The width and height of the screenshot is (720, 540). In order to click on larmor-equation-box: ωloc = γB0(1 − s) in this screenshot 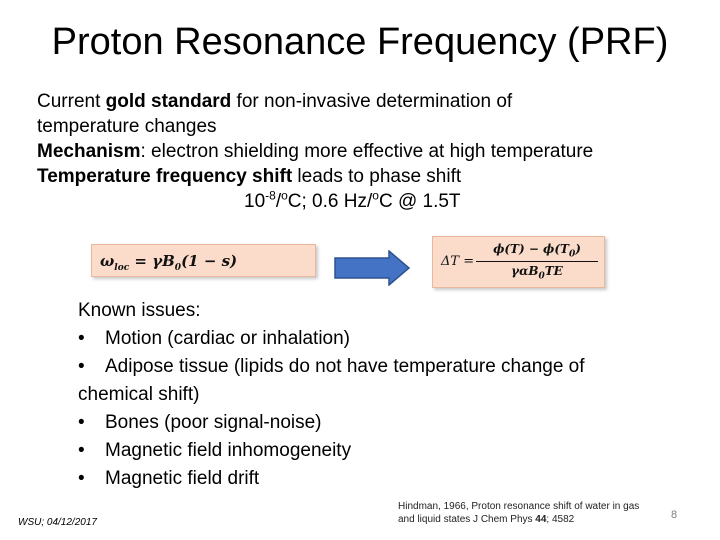, I will do `click(203, 260)`.